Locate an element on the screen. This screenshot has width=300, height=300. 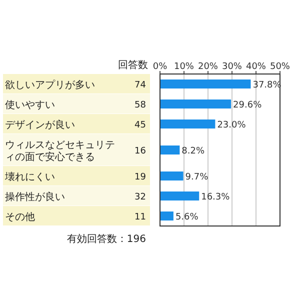
text: 32 is located at coordinates (140, 197).